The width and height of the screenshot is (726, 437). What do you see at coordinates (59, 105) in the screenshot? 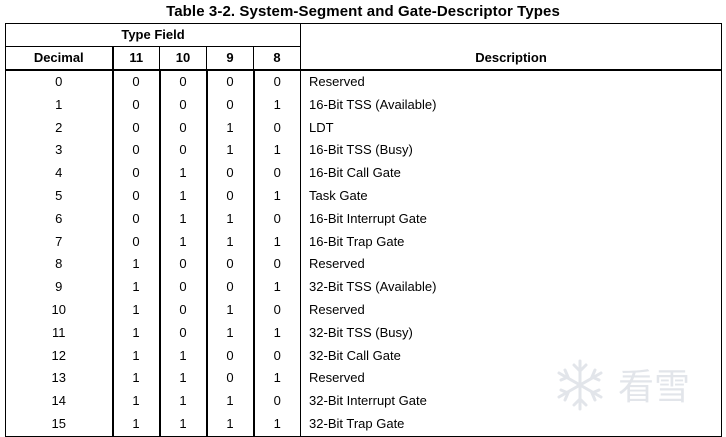
I see `decimal-cell: 1` at bounding box center [59, 105].